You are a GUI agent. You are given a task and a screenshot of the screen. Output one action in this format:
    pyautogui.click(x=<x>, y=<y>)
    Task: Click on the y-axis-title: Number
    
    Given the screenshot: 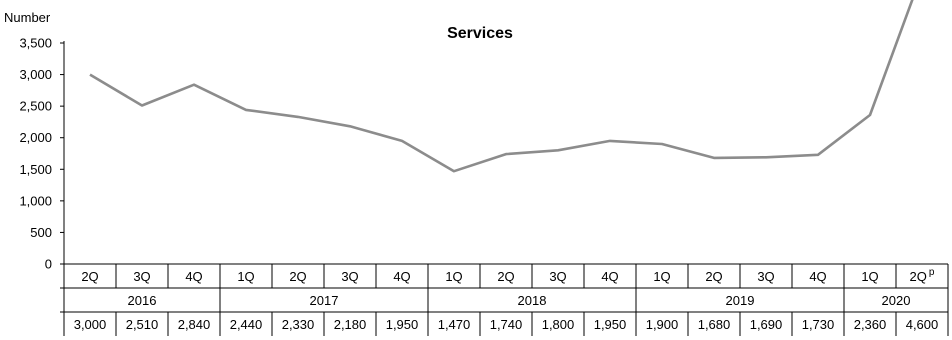 What is the action you would take?
    pyautogui.click(x=27, y=17)
    